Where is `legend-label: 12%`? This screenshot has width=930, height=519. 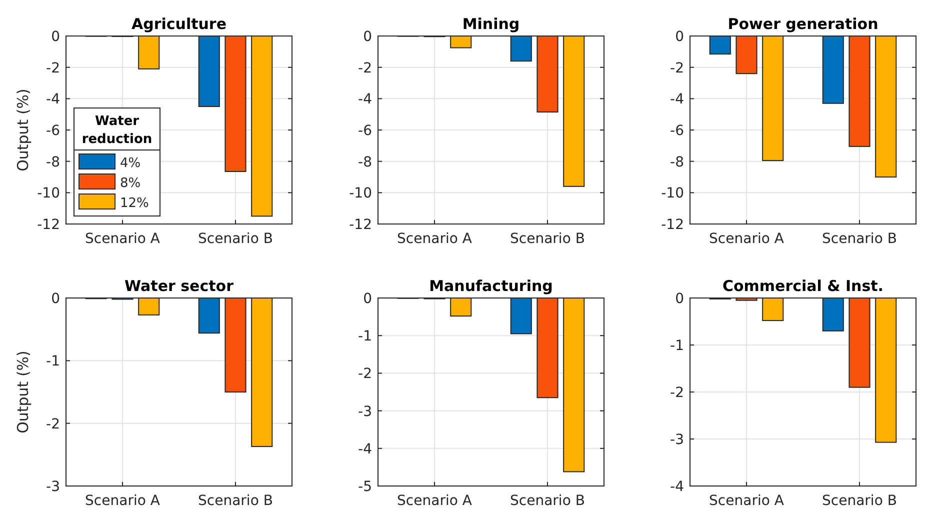 legend-label: 12% is located at coordinates (134, 203).